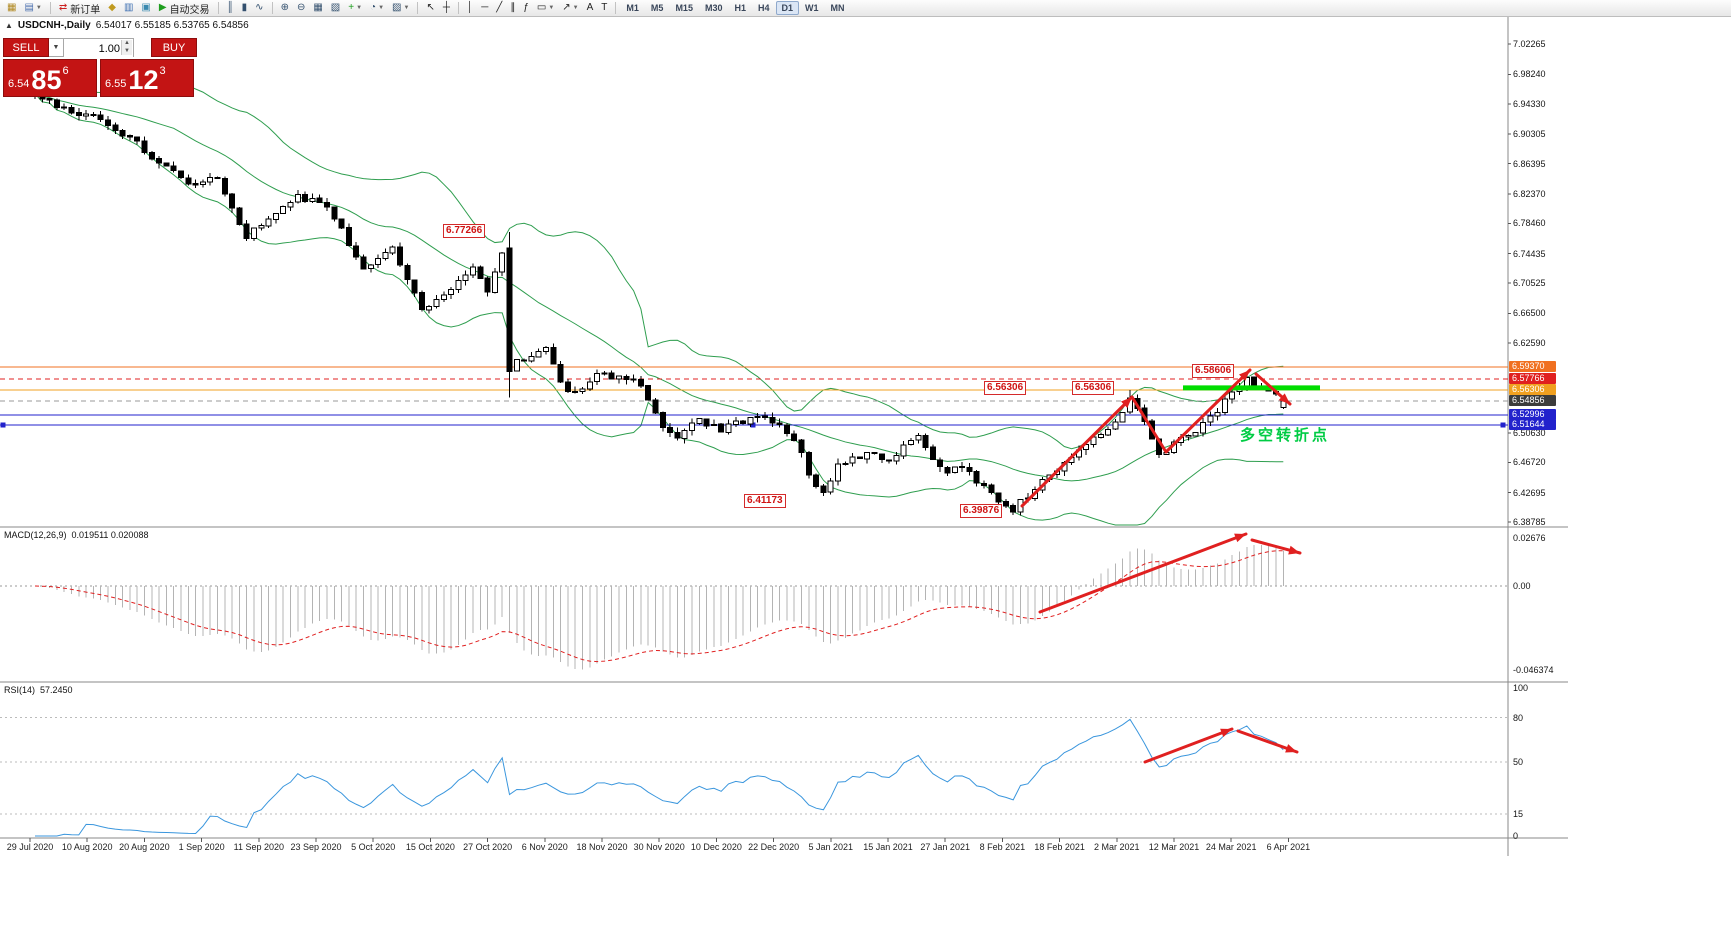 Image resolution: width=1731 pixels, height=944 pixels. What do you see at coordinates (184, 8) in the screenshot?
I see `autotrade-button: ▶ 自动交易` at bounding box center [184, 8].